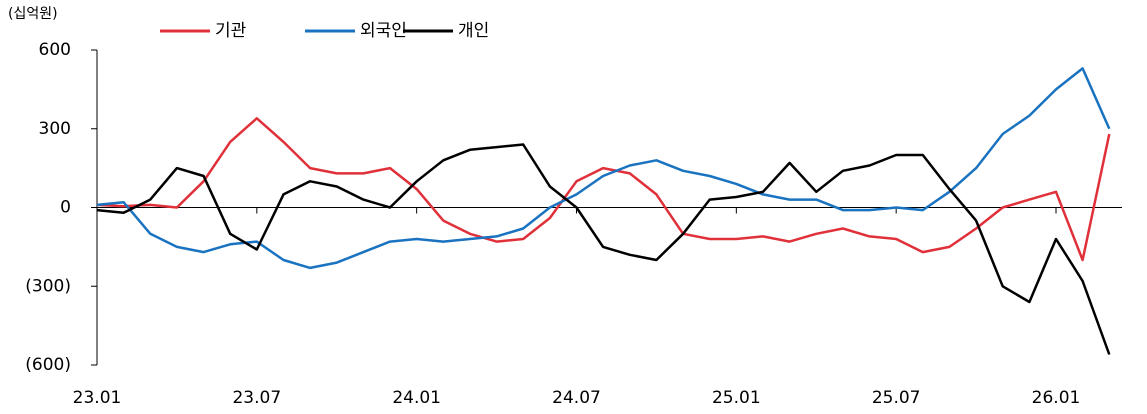 The height and width of the screenshot is (414, 1147). Describe the element at coordinates (55, 50) in the screenshot. I see `y-tick-label: 600` at that location.